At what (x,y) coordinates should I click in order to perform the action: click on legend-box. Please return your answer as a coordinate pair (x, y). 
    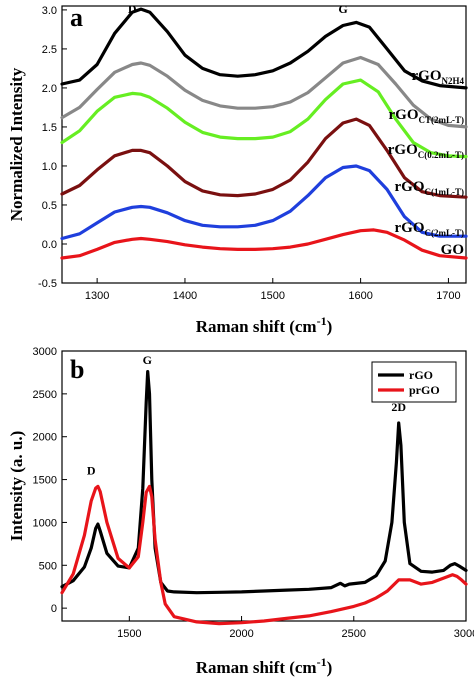
    Looking at the image, I should click on (414, 382).